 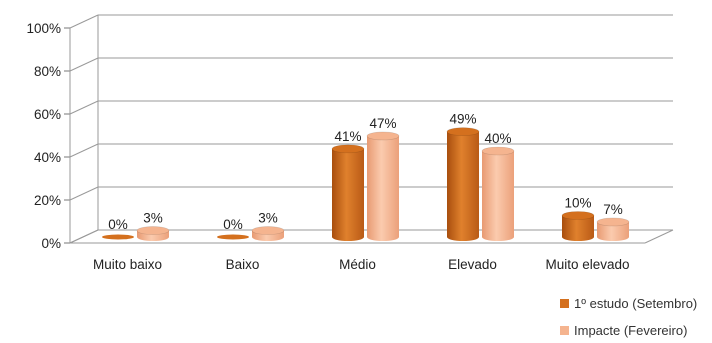 I want to click on y-tick-label: 80%, so click(x=47, y=71).